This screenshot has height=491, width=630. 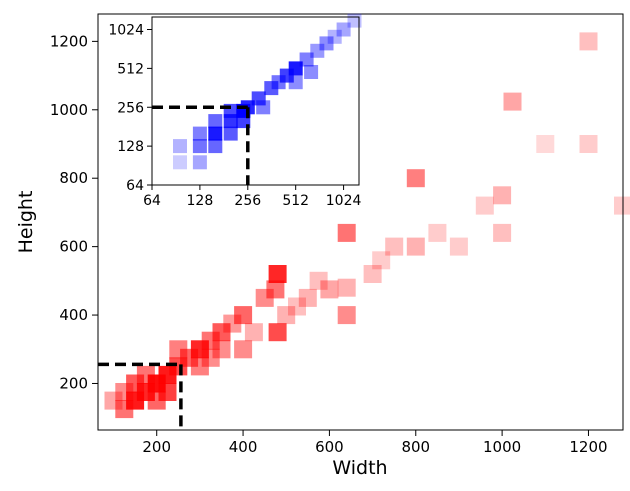 What do you see at coordinates (359, 468) in the screenshot?
I see `x-axis-title: Width` at bounding box center [359, 468].